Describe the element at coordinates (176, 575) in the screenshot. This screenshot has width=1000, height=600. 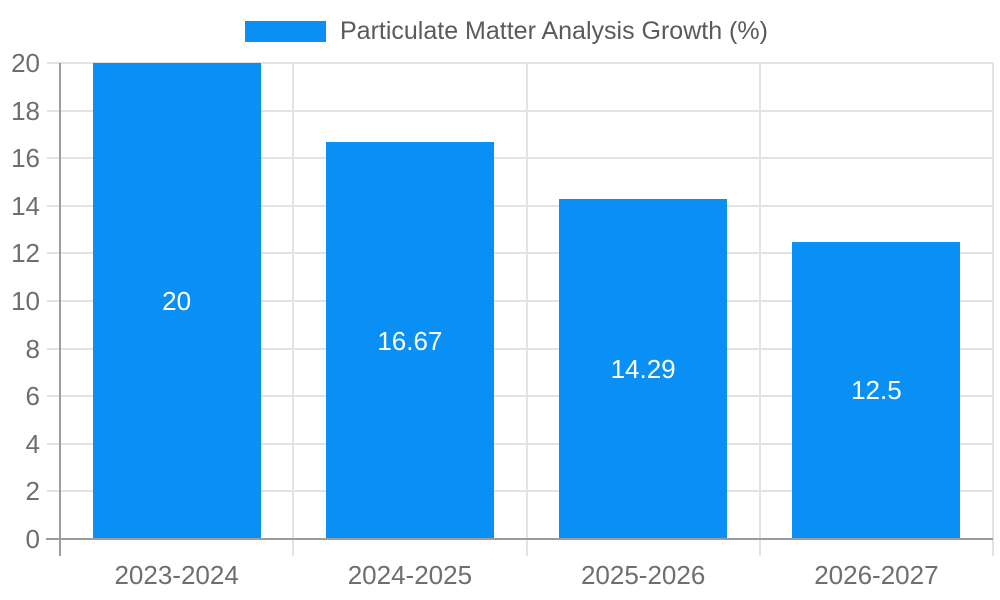
I see `x-tick-label-2023-2024: 2023-2024` at that location.